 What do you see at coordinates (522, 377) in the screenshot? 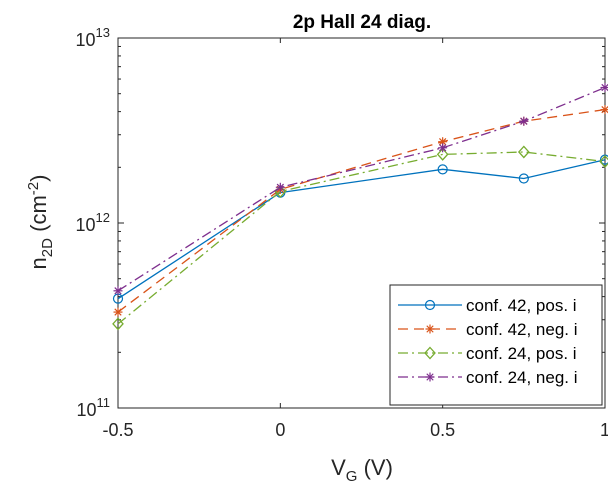
I see `legend-label: conf. 24, neg. i` at bounding box center [522, 377].